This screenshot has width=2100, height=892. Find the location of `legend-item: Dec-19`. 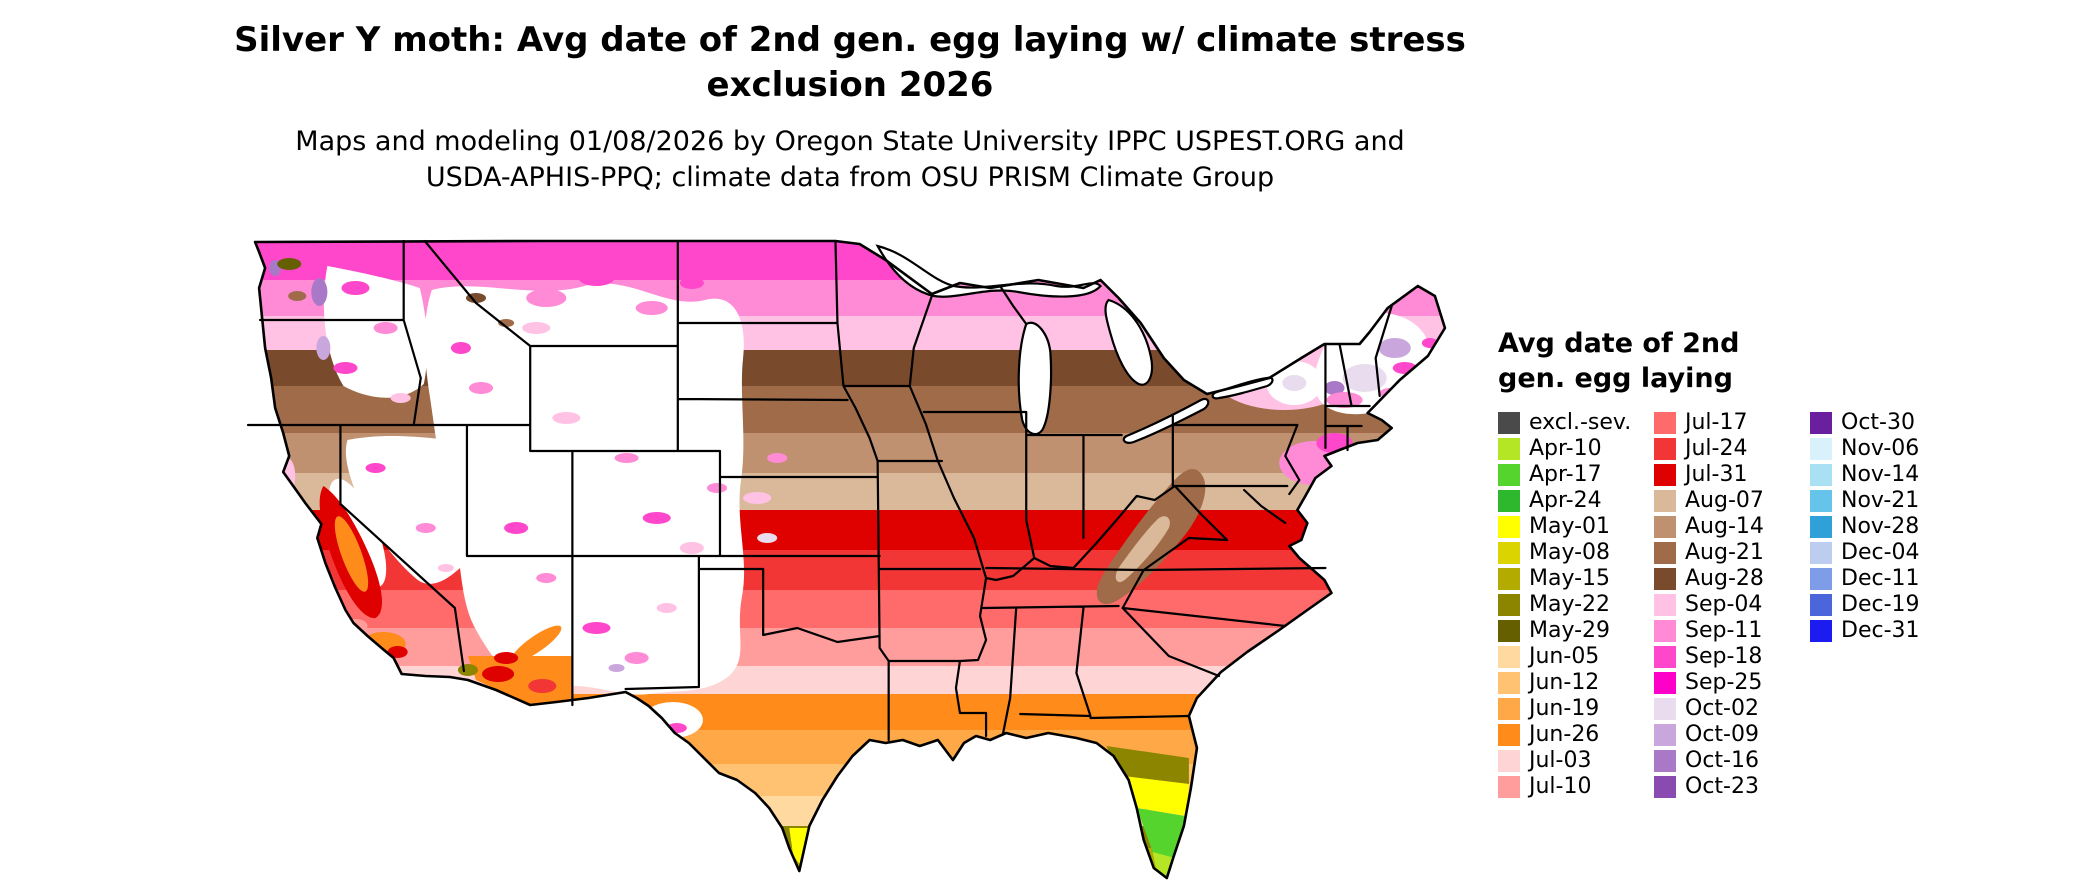

legend-item: Dec-19 is located at coordinates (1865, 605).